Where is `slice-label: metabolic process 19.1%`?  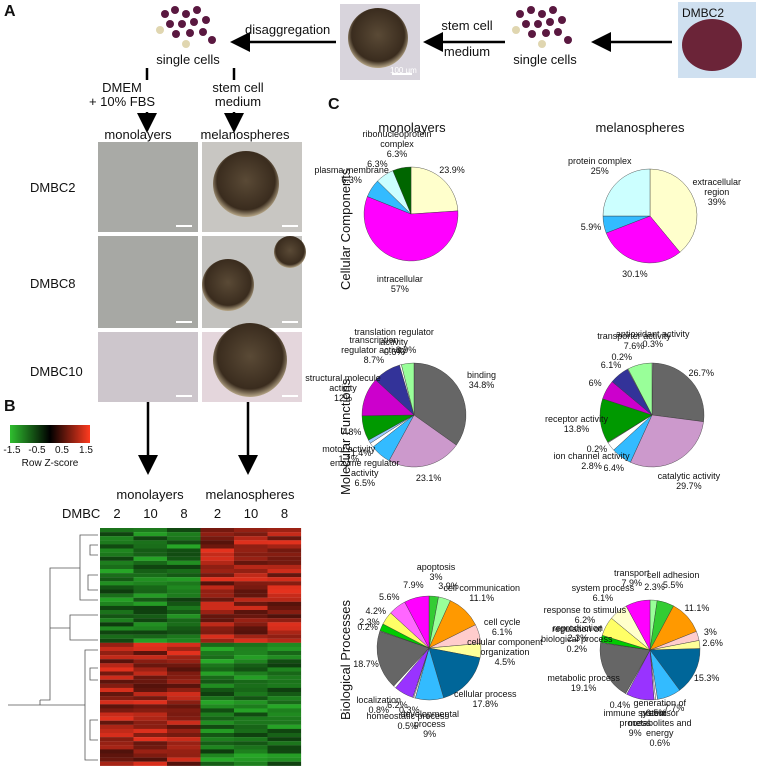 slice-label: metabolic process 19.1% is located at coordinates (583, 683).